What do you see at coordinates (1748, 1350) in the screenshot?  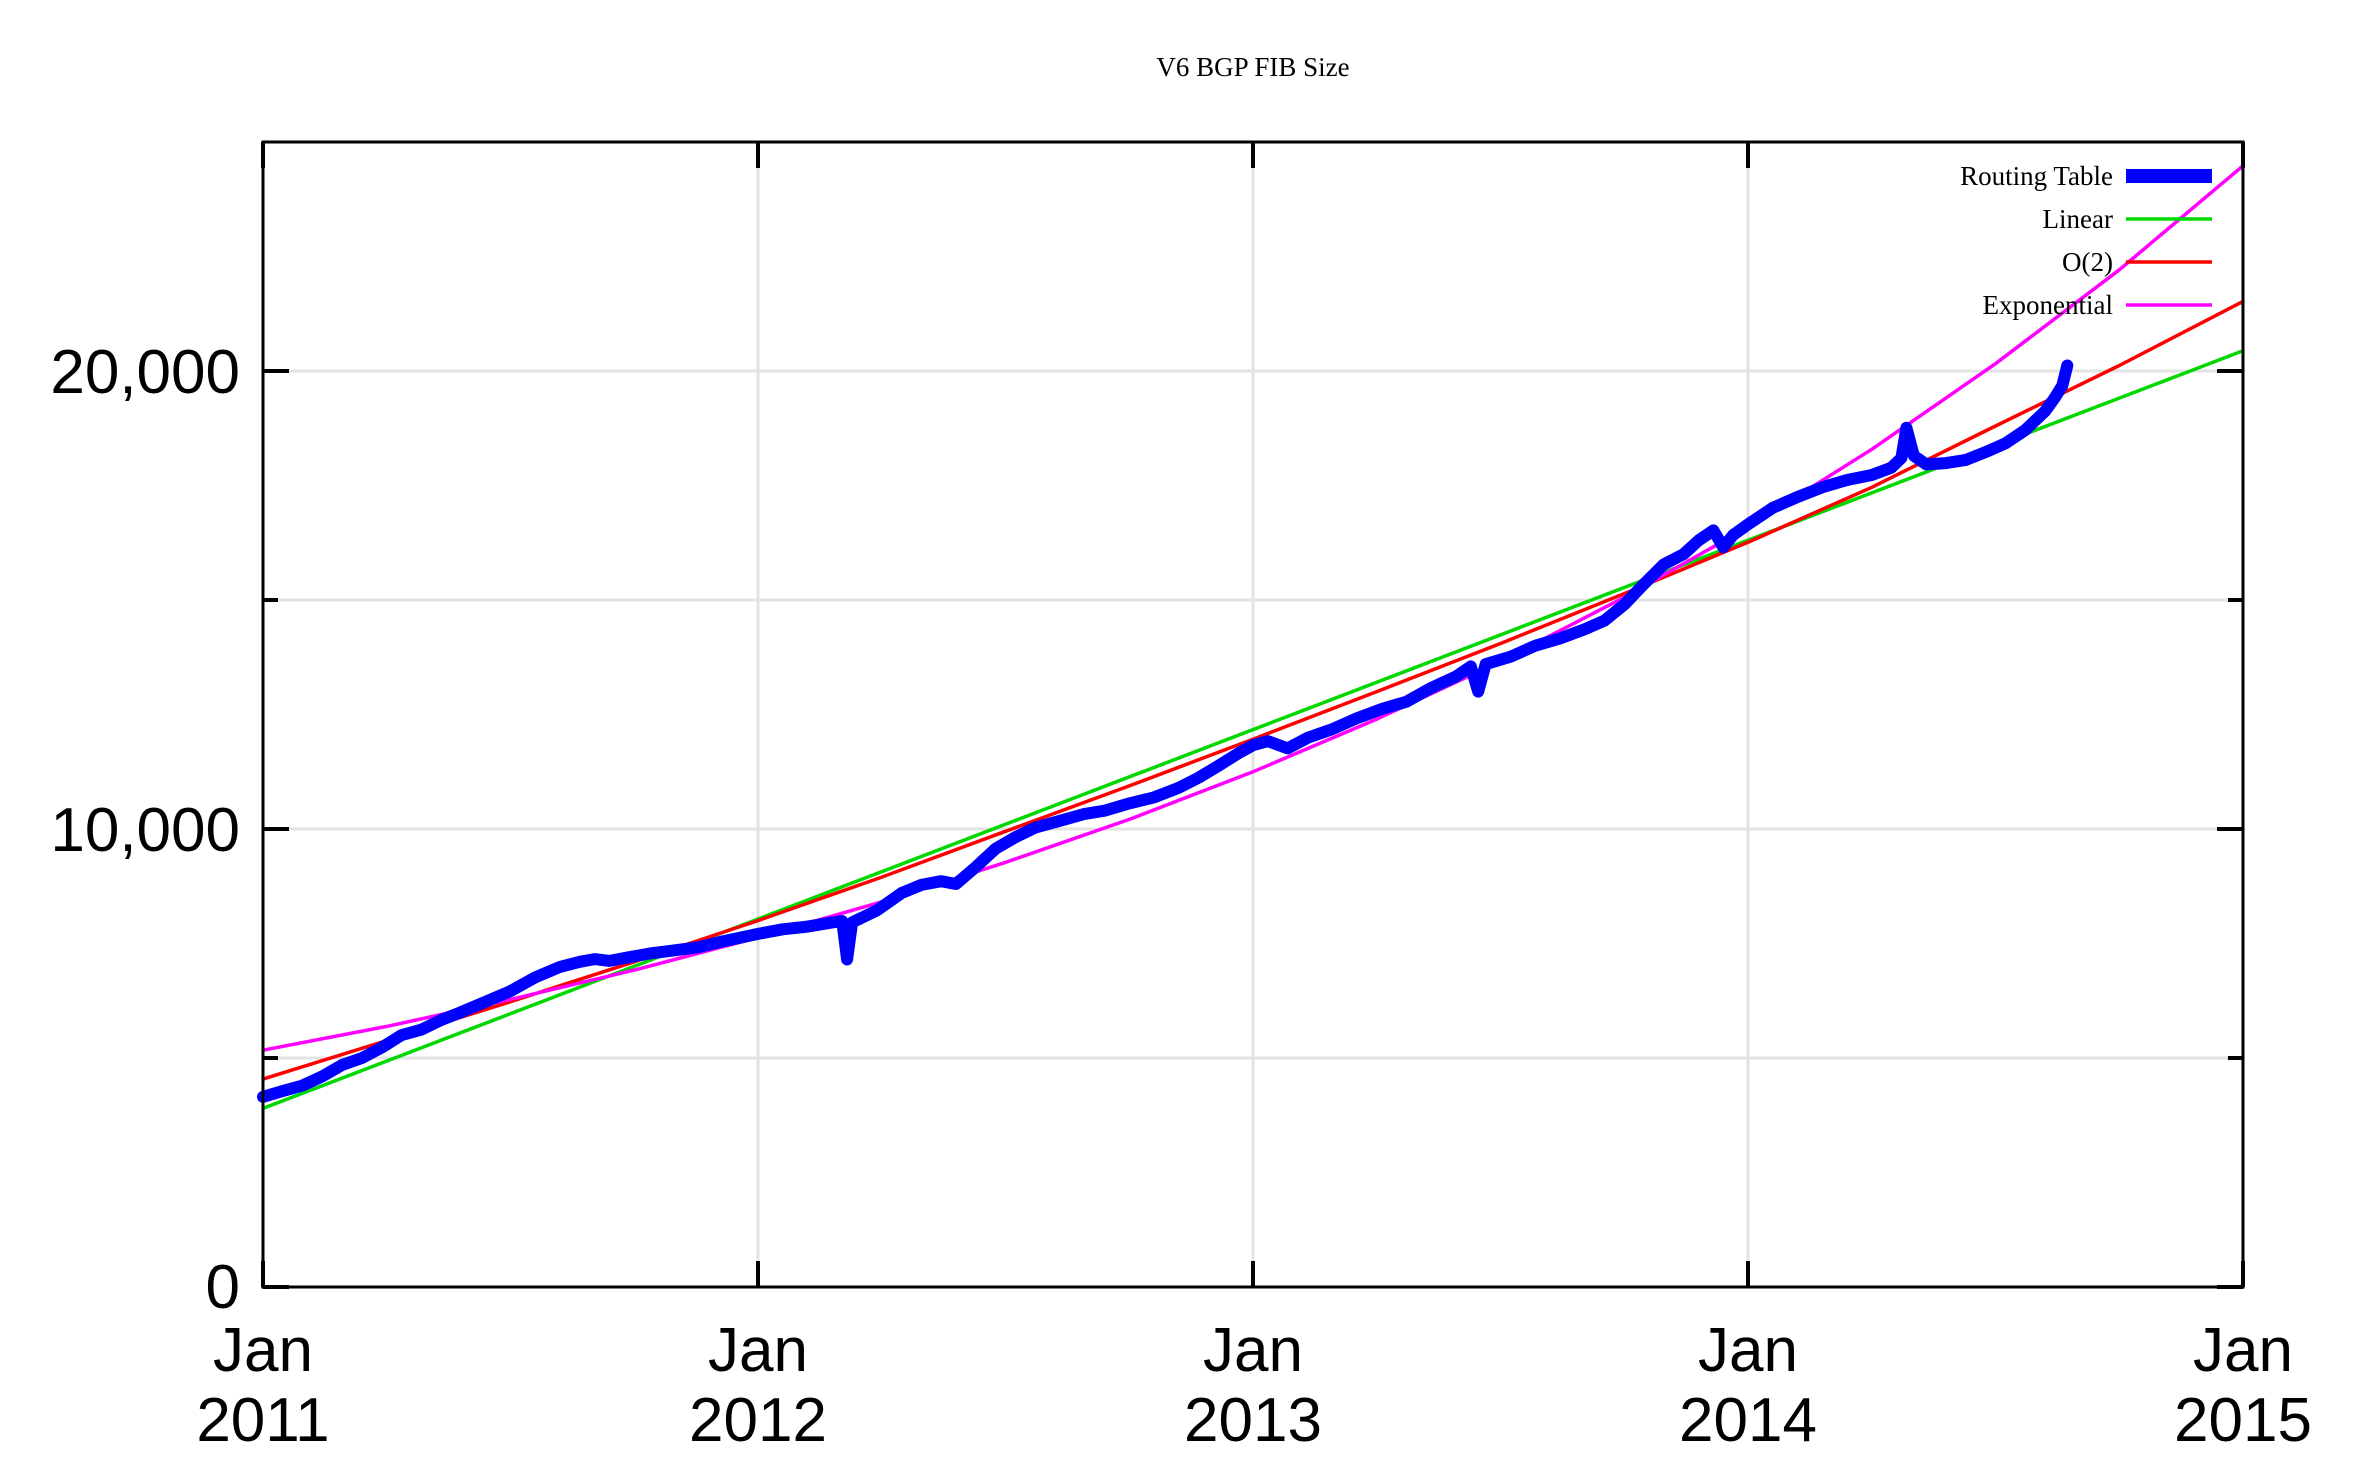 I see `x-tick-month-2014: Jan` at bounding box center [1748, 1350].